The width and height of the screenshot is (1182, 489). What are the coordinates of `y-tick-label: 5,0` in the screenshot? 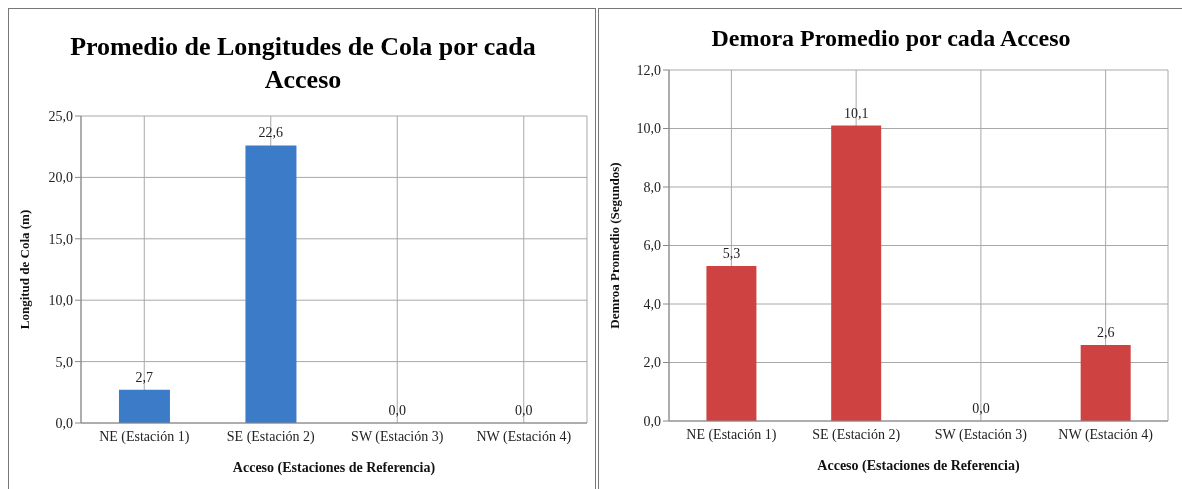 It's located at (64, 362).